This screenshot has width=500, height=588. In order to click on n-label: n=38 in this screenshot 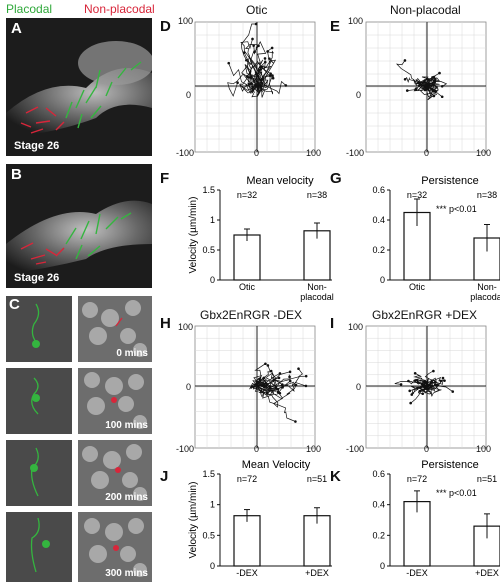, I will do `click(317, 195)`.